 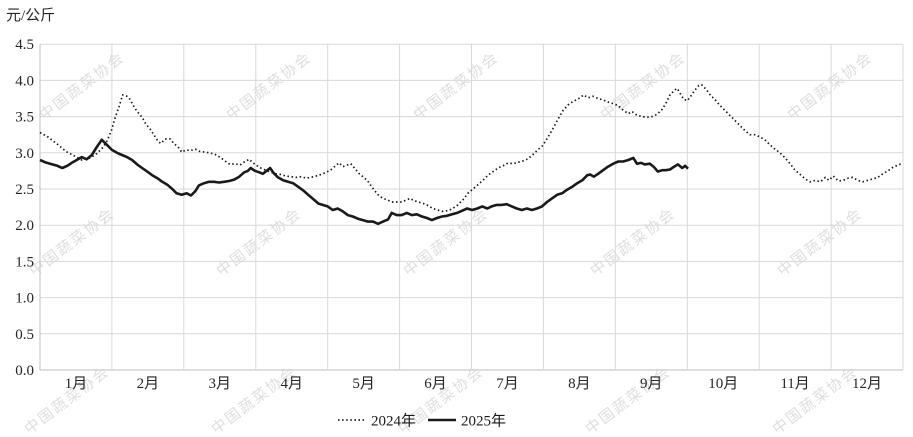 What do you see at coordinates (30, 15) in the screenshot?
I see `y-axis-unit-label: 元/公斤` at bounding box center [30, 15].